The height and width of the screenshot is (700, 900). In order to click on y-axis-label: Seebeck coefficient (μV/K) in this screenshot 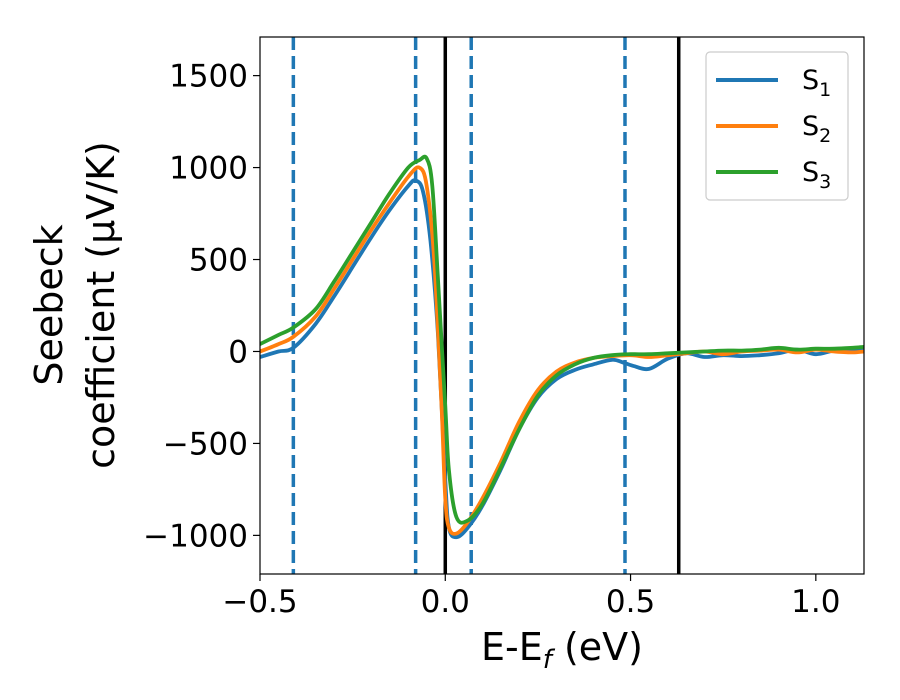, I will do `click(75, 305)`.